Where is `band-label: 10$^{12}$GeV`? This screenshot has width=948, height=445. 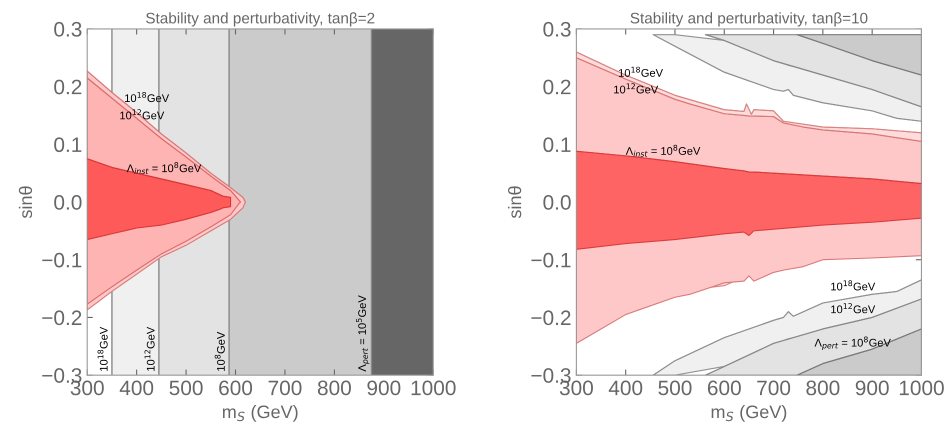 band-label: 10$^{12}$GeV is located at coordinates (149, 348).